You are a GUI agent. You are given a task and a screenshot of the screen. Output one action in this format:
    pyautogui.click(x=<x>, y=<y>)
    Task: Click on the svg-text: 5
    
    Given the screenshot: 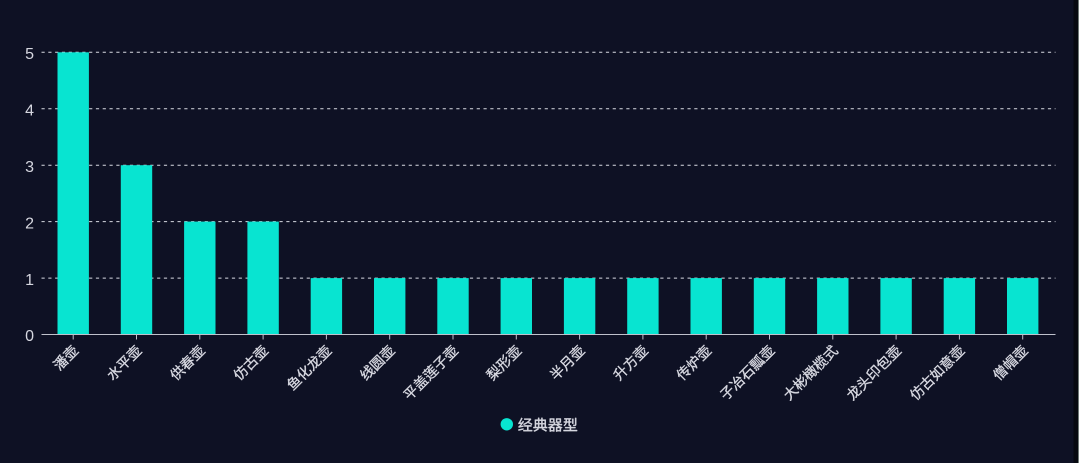 What is the action you would take?
    pyautogui.click(x=29, y=54)
    